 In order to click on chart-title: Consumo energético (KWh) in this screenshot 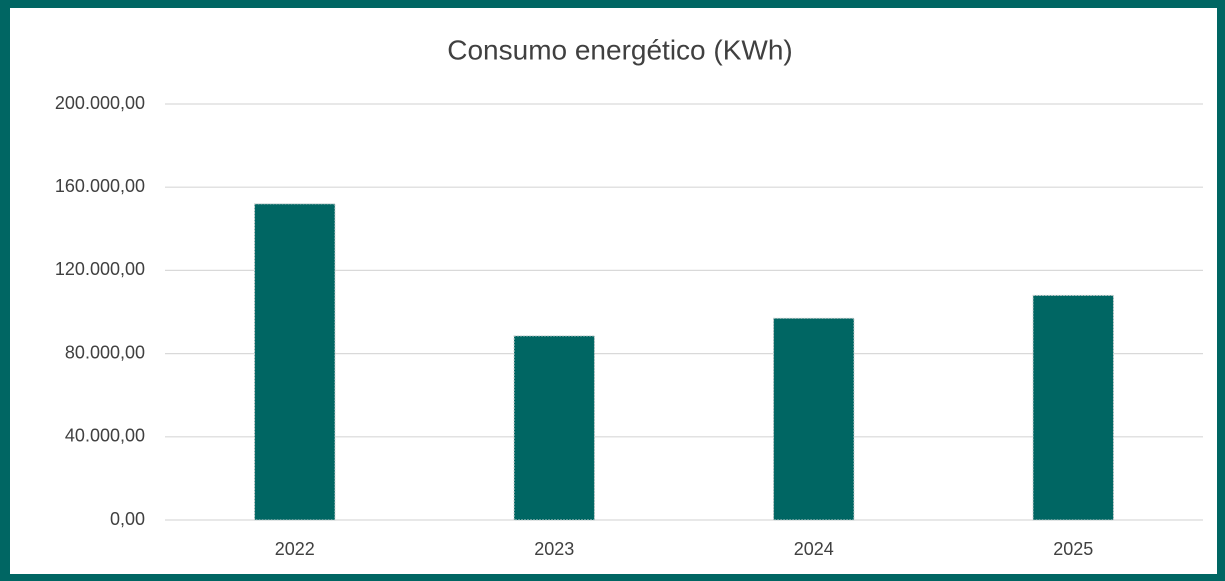, I will do `click(619, 49)`.